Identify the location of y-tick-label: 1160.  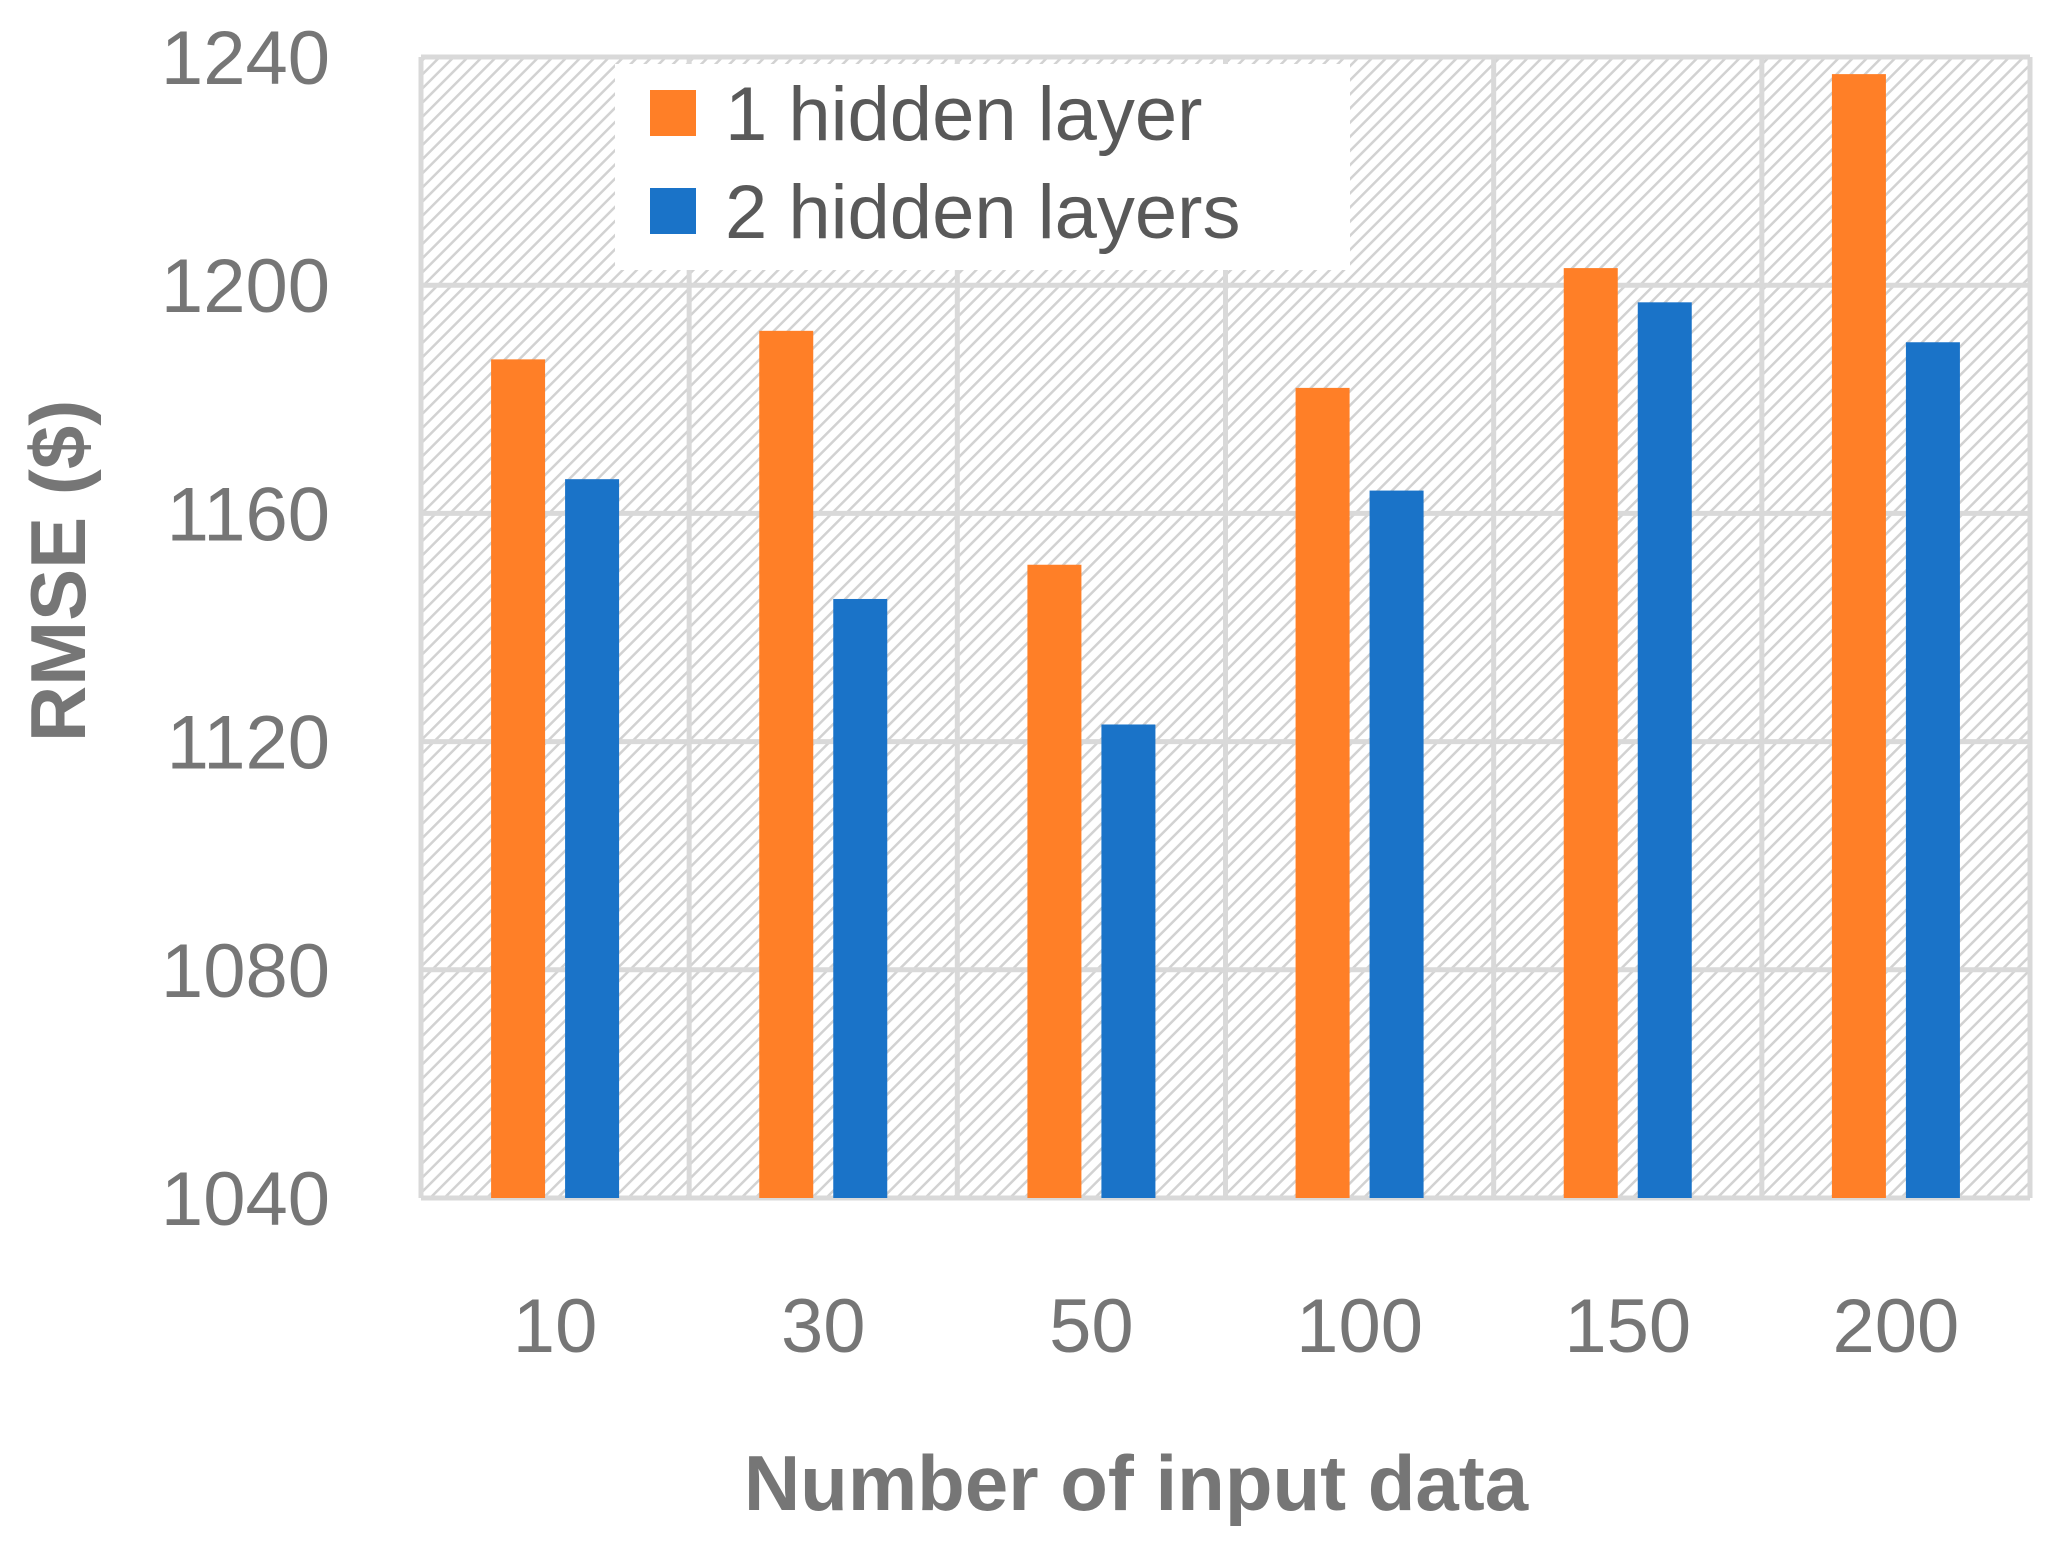
(248, 514).